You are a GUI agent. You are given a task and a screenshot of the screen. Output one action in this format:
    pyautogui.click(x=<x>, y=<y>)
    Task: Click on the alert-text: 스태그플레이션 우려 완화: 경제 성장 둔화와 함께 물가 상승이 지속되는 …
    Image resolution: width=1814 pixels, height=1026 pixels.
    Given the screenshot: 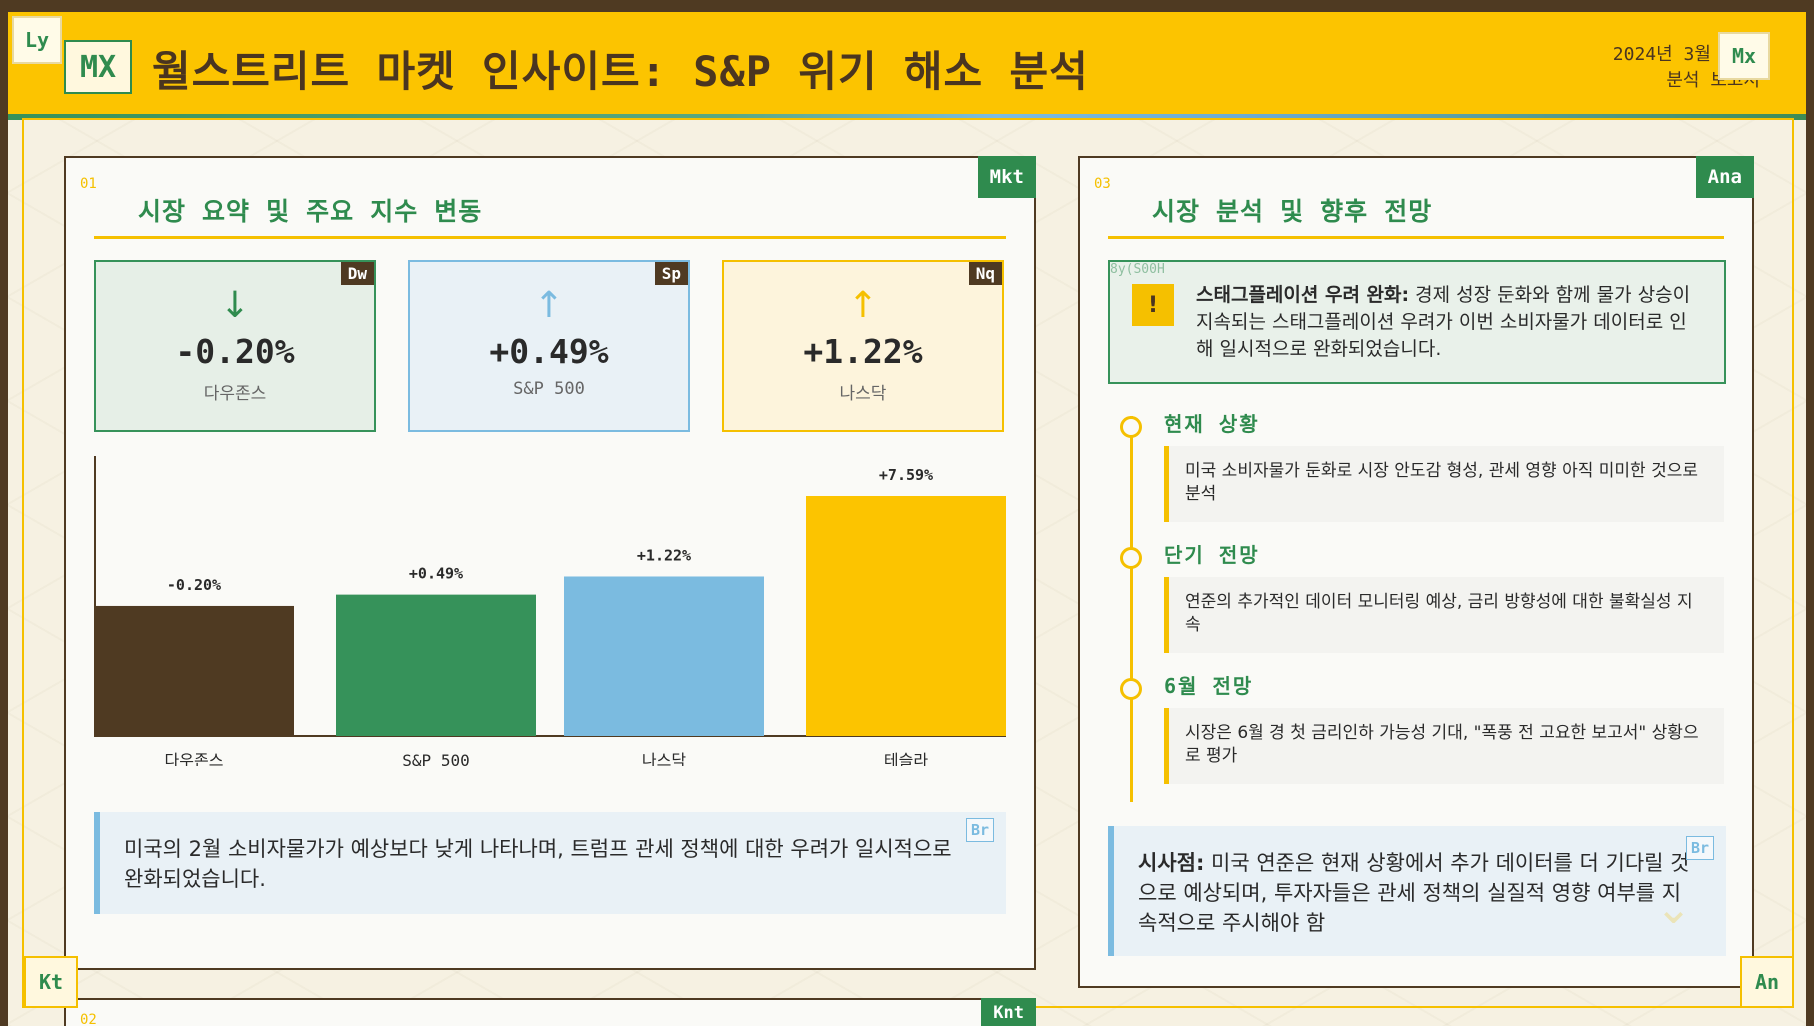 What is the action you would take?
    pyautogui.click(x=1449, y=322)
    